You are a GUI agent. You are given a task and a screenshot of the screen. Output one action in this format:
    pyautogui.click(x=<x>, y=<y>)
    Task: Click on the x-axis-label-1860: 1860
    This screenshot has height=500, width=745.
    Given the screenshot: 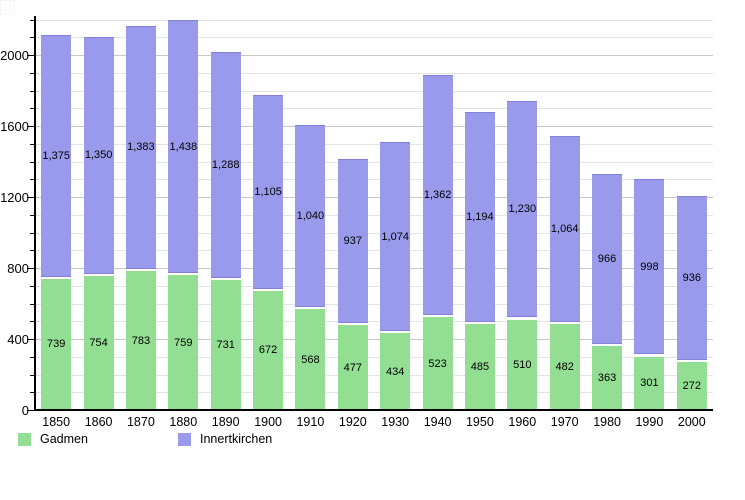 What is the action you would take?
    pyautogui.click(x=98, y=422)
    